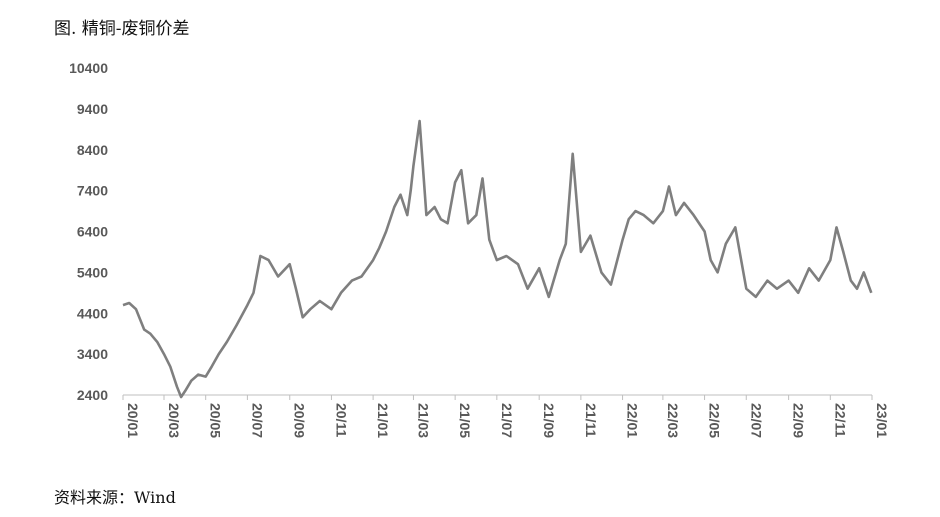 The height and width of the screenshot is (517, 940). What do you see at coordinates (383, 420) in the screenshot?
I see `x-tick-label: 21/01` at bounding box center [383, 420].